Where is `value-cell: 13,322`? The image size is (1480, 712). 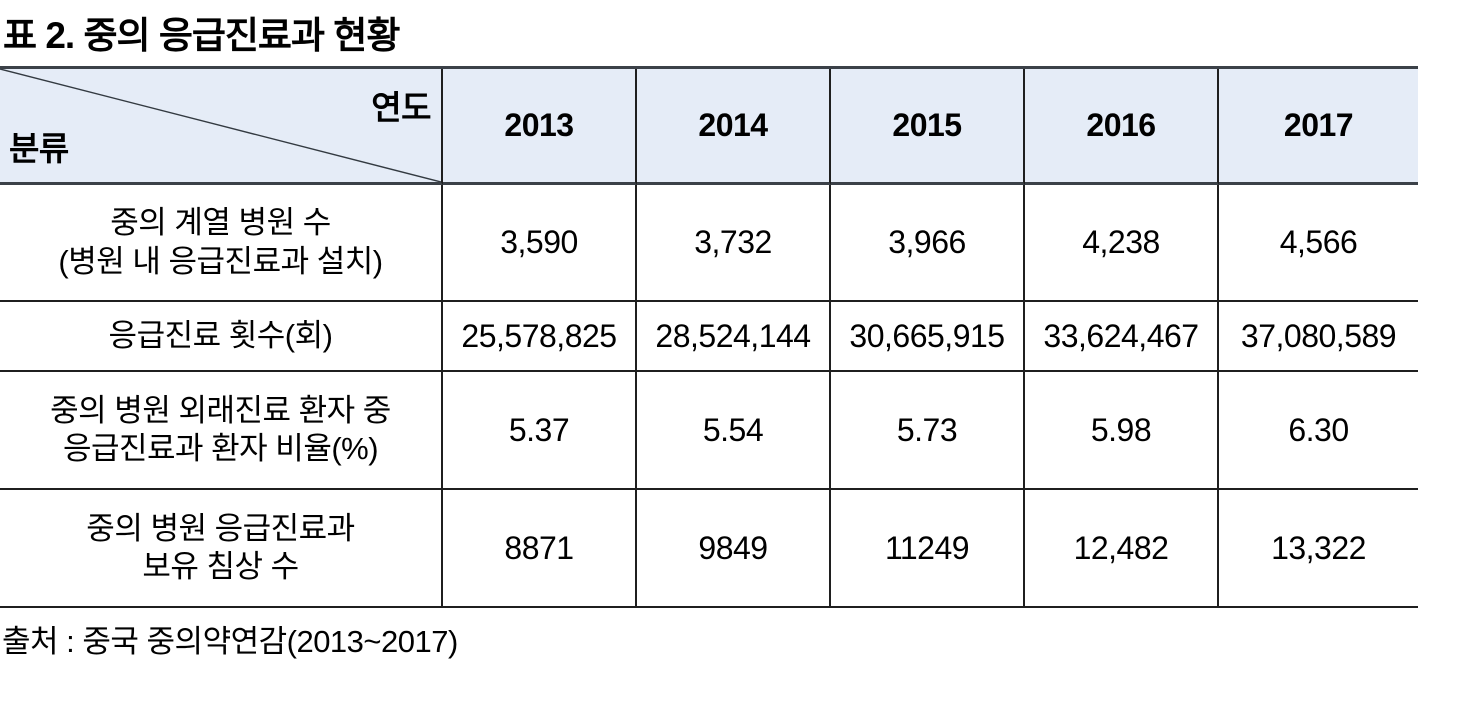 value-cell: 13,322 is located at coordinates (1318, 549).